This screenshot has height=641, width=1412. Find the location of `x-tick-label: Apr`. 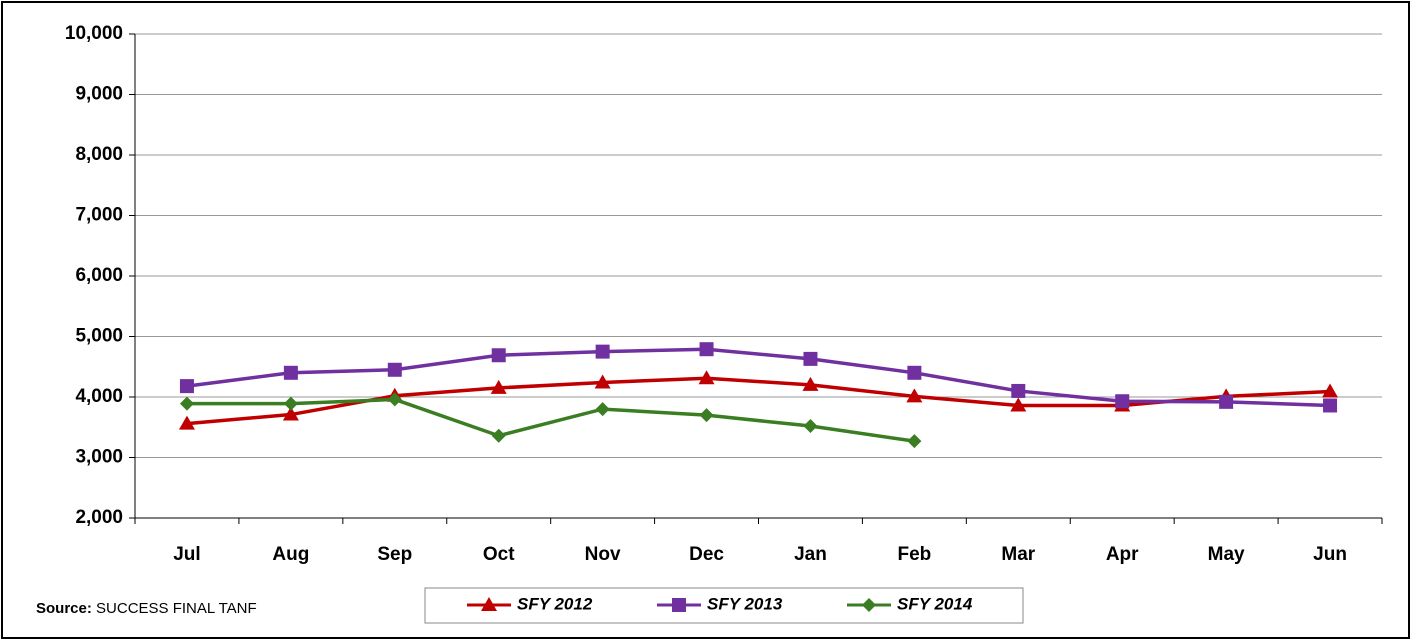

x-tick-label: Apr is located at coordinates (1122, 554).